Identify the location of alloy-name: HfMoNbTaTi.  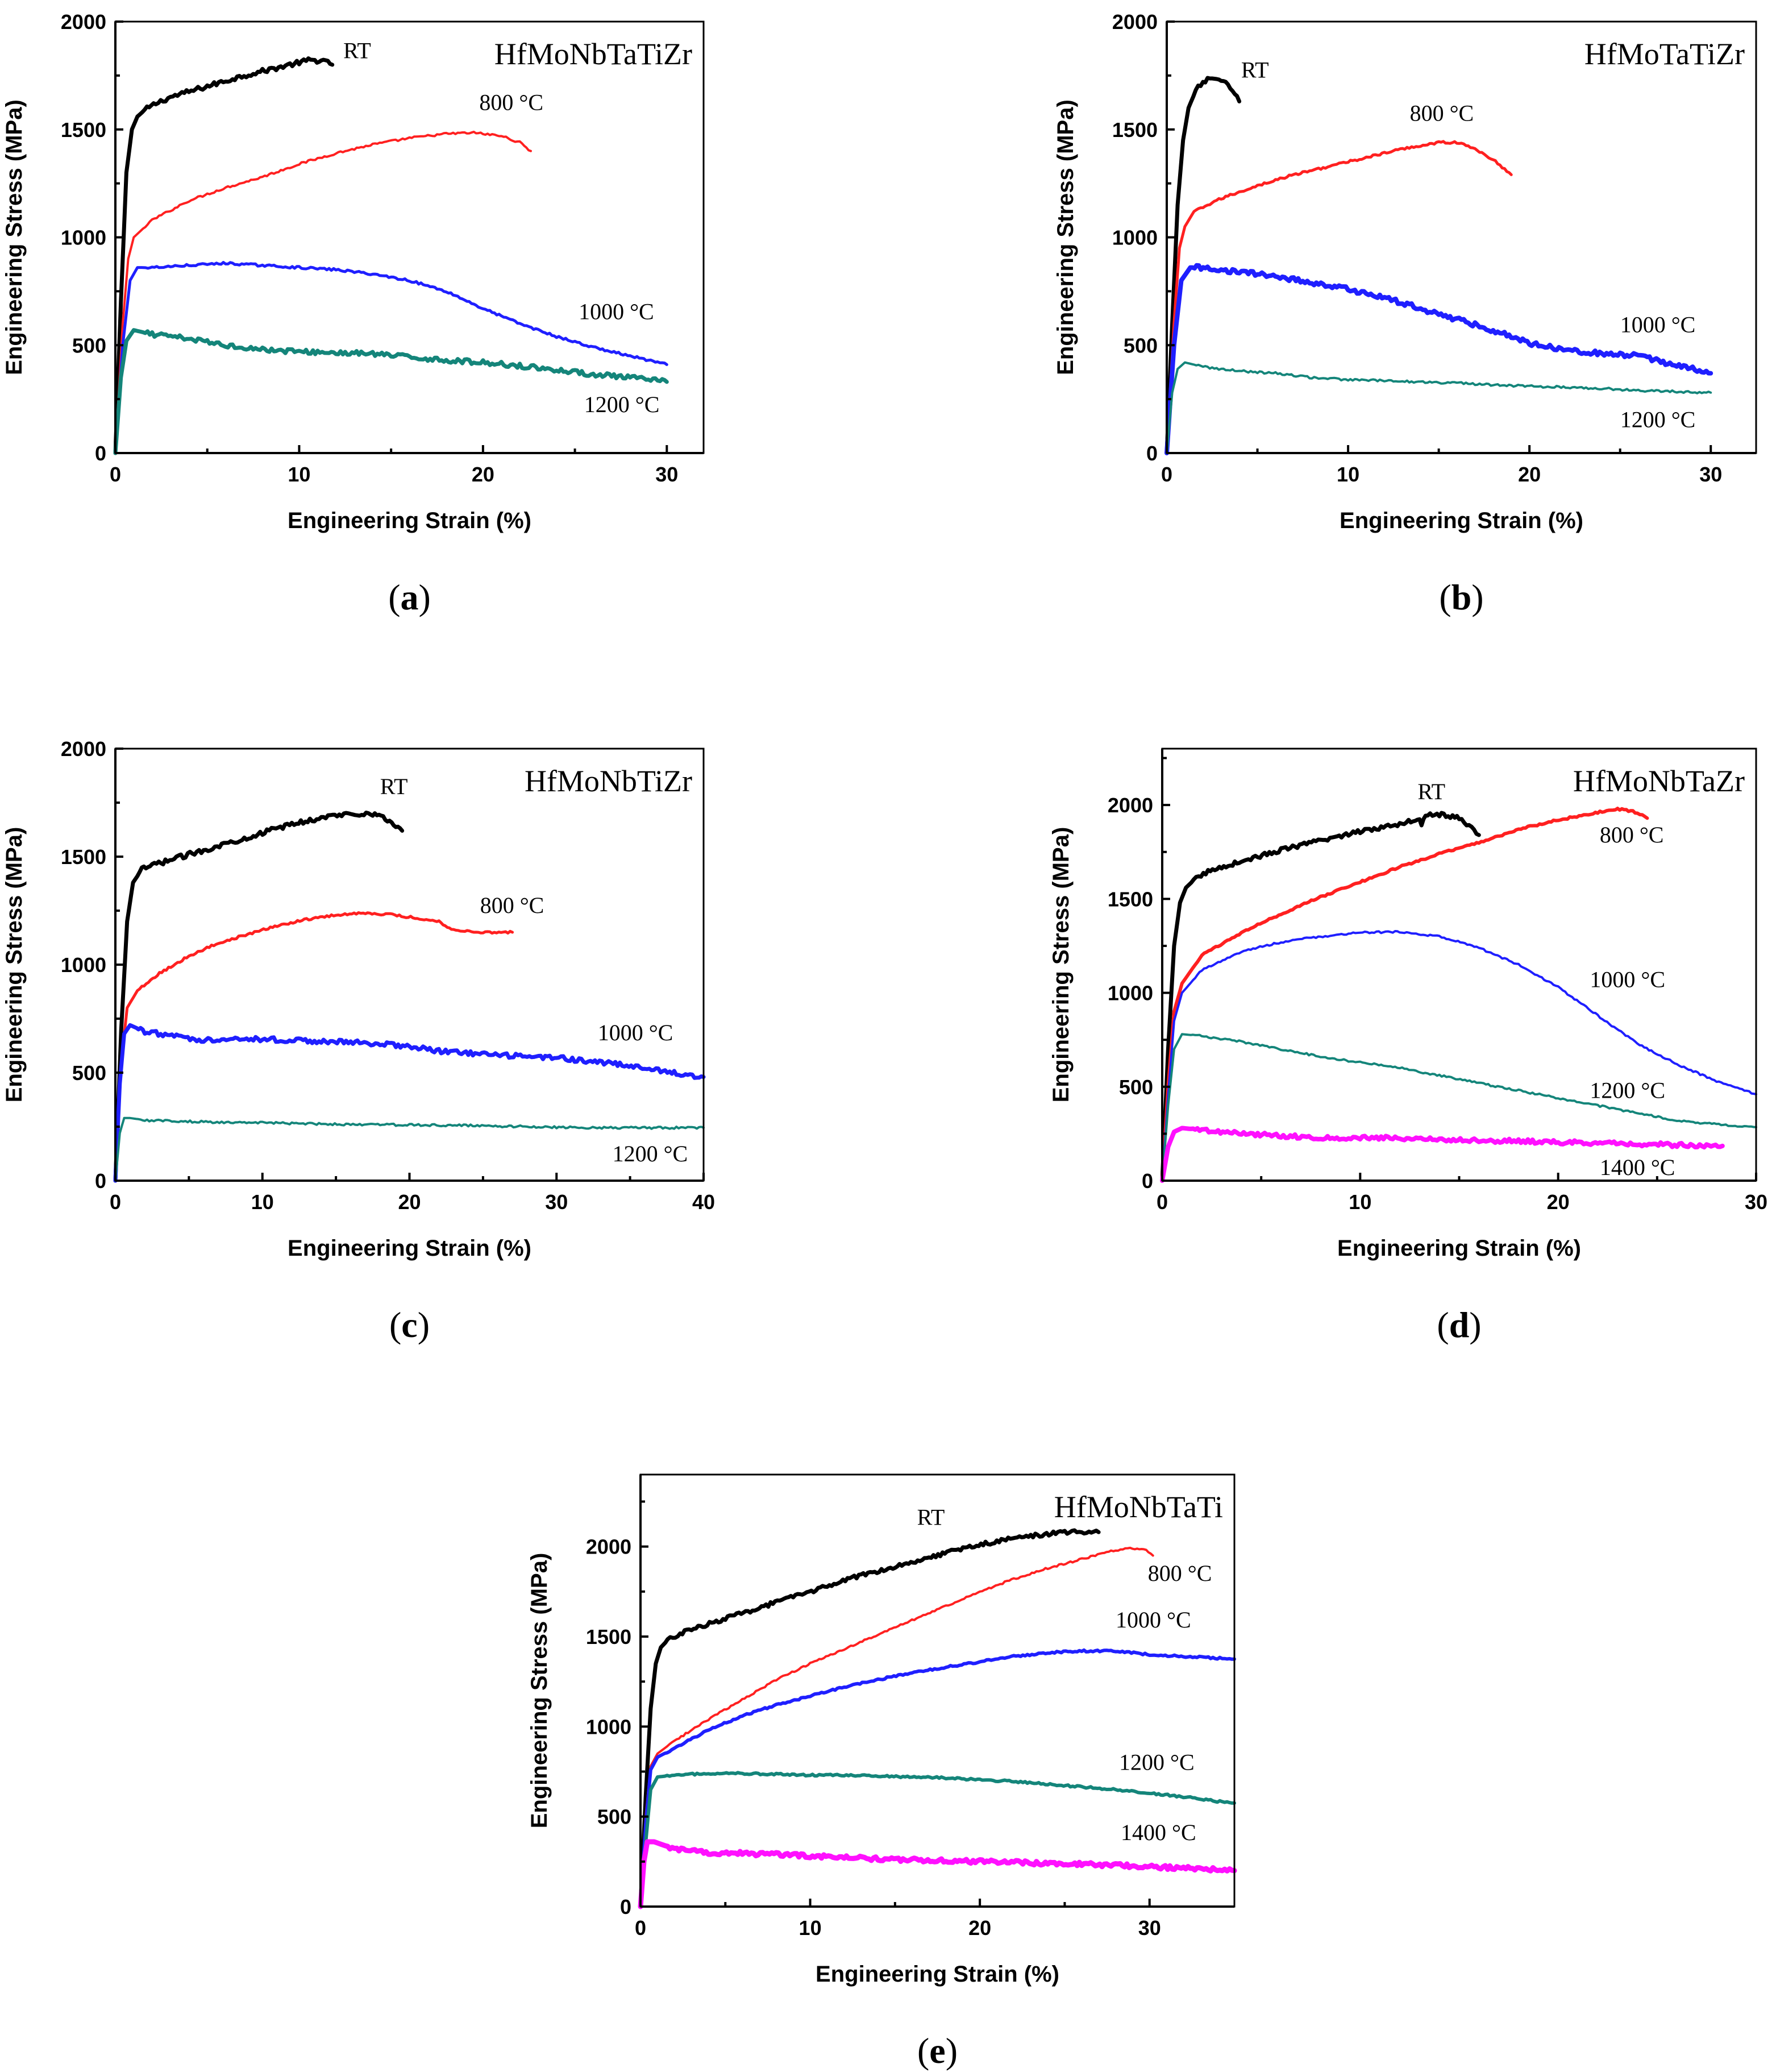
(1138, 1507).